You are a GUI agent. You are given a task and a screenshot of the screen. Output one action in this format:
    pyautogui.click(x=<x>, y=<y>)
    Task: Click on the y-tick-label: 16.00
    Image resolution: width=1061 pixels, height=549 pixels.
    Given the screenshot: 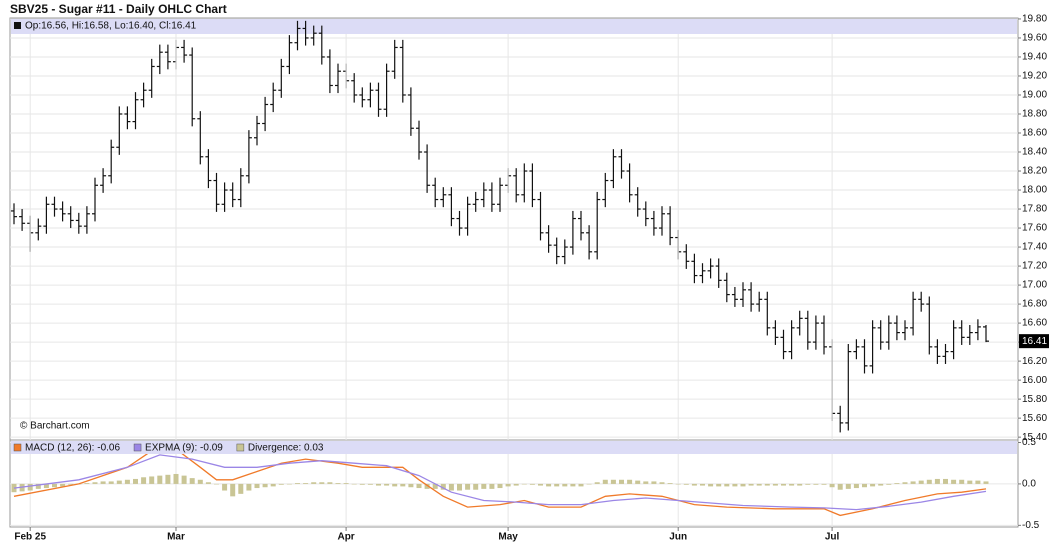 What is the action you would take?
    pyautogui.click(x=1034, y=380)
    